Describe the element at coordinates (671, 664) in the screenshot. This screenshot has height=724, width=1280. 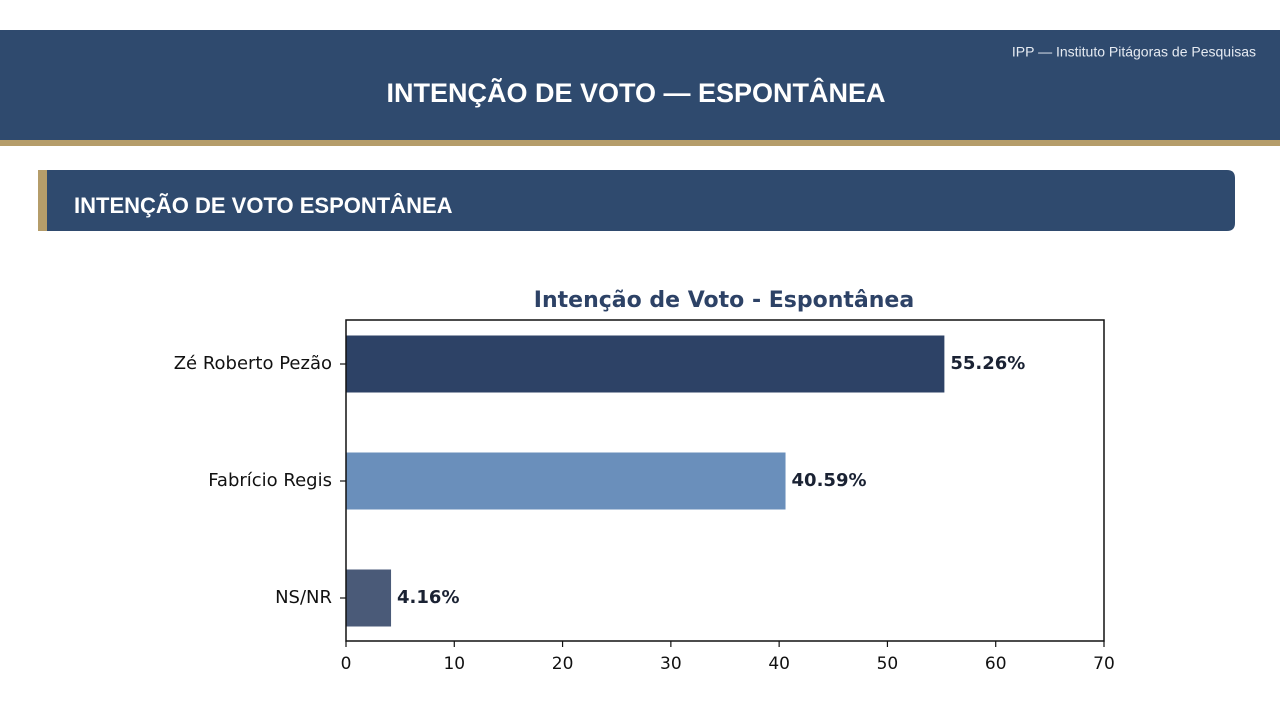
I see `x-tick-label: 30` at that location.